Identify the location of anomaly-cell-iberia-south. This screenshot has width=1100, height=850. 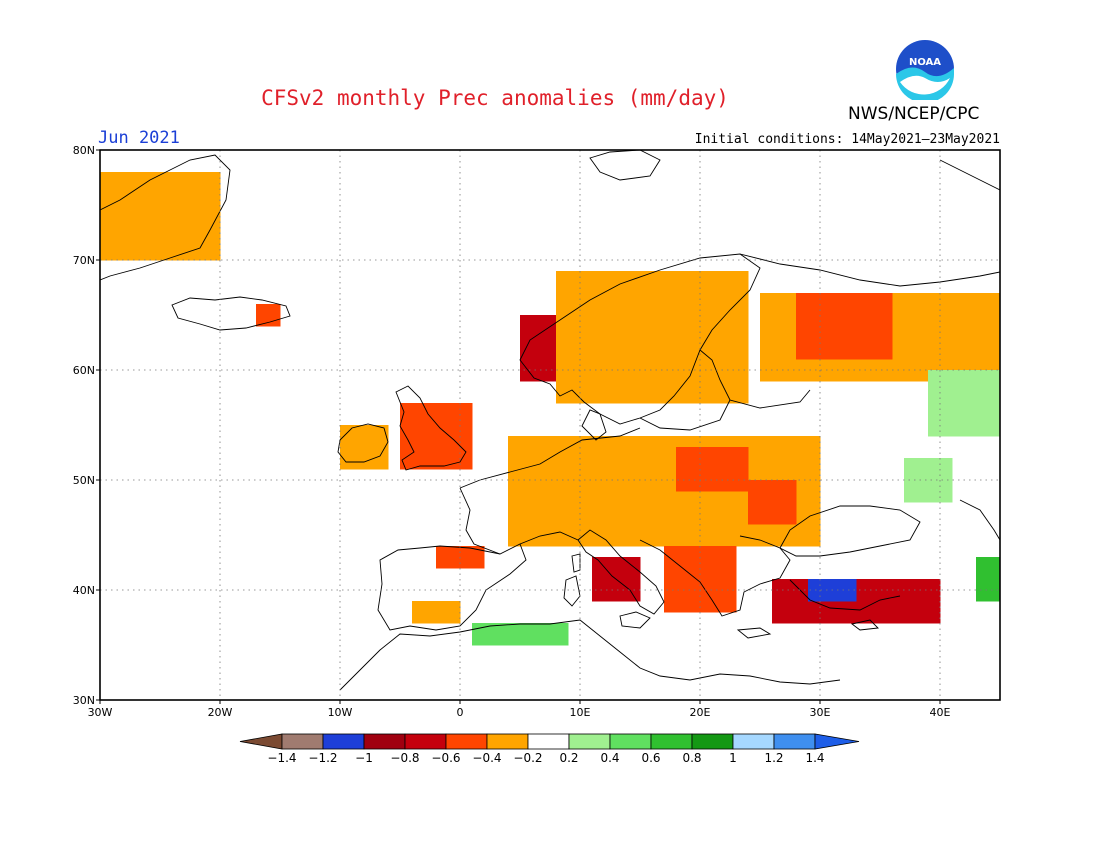
(424, 612).